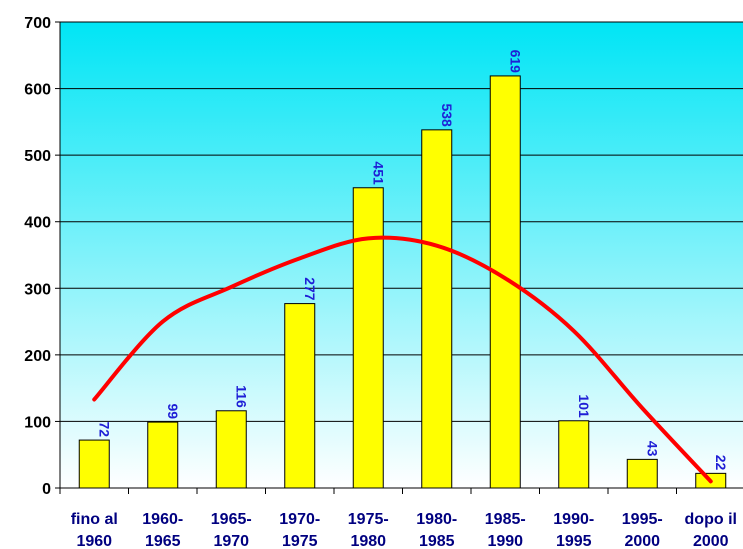 Image resolution: width=743 pixels, height=549 pixels. Describe the element at coordinates (368, 519) in the screenshot. I see `x-tick-label: 1975-` at that location.